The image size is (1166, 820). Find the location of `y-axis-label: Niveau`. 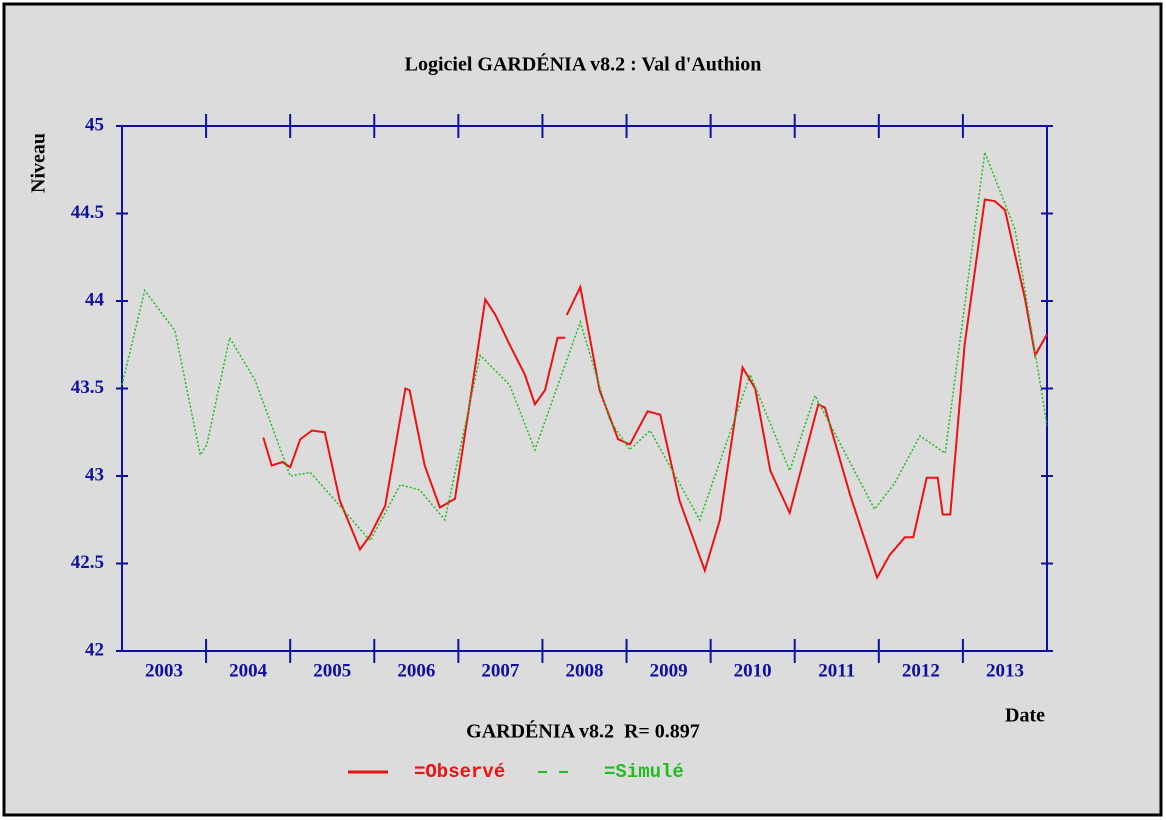

y-axis-label: Niveau is located at coordinates (39, 163).